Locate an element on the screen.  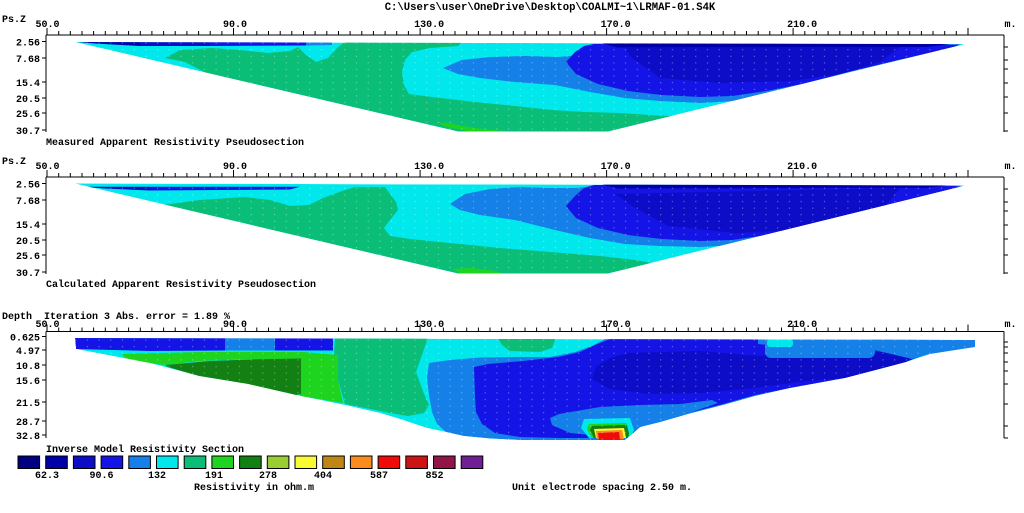
svg-text: 191 is located at coordinates (214, 476).